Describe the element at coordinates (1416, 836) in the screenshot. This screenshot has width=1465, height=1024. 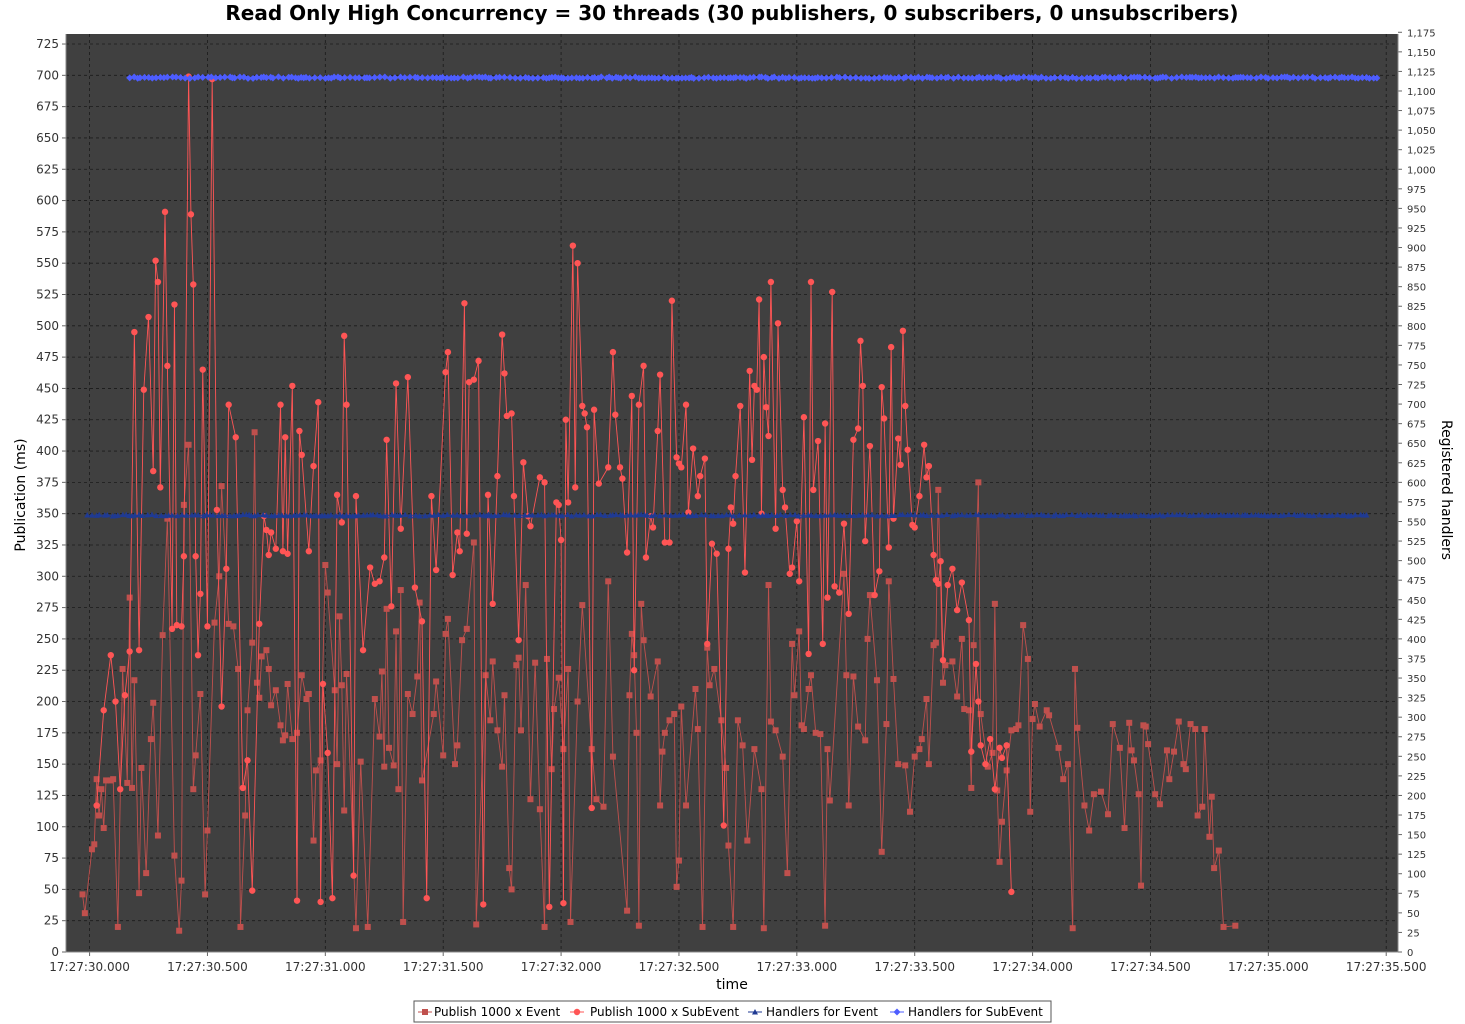
I see `y2-tick-label: 150` at that location.